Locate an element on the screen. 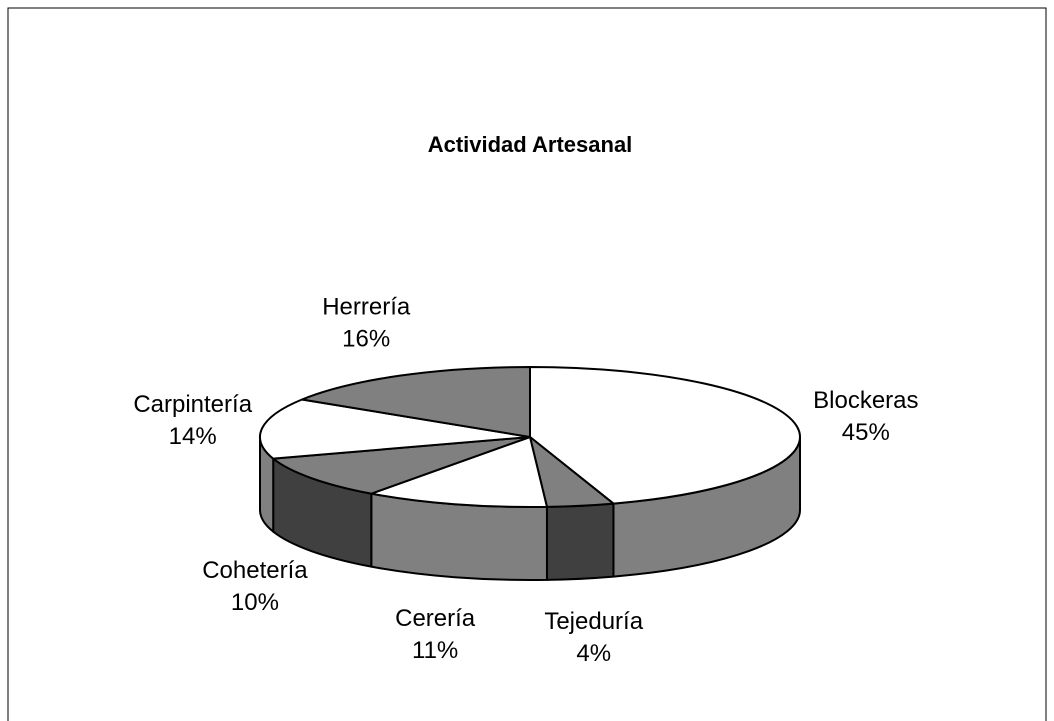 The height and width of the screenshot is (721, 1054). chart-title: Actividad Artesanal is located at coordinates (530, 144).